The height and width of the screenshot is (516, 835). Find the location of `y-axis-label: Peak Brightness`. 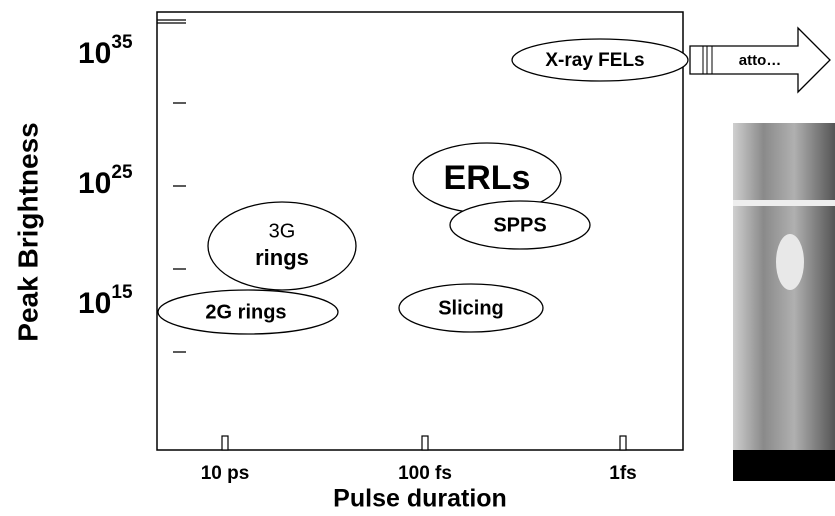

y-axis-label: Peak Brightness is located at coordinates (27, 231).